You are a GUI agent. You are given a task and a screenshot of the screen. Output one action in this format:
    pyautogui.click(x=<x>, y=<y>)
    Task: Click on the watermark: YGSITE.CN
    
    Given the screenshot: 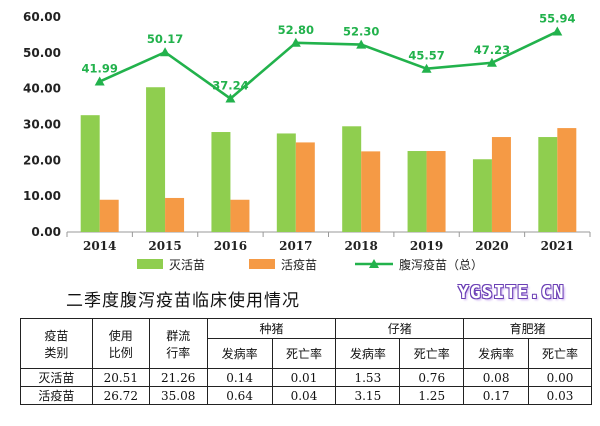 What is the action you would take?
    pyautogui.click(x=511, y=292)
    